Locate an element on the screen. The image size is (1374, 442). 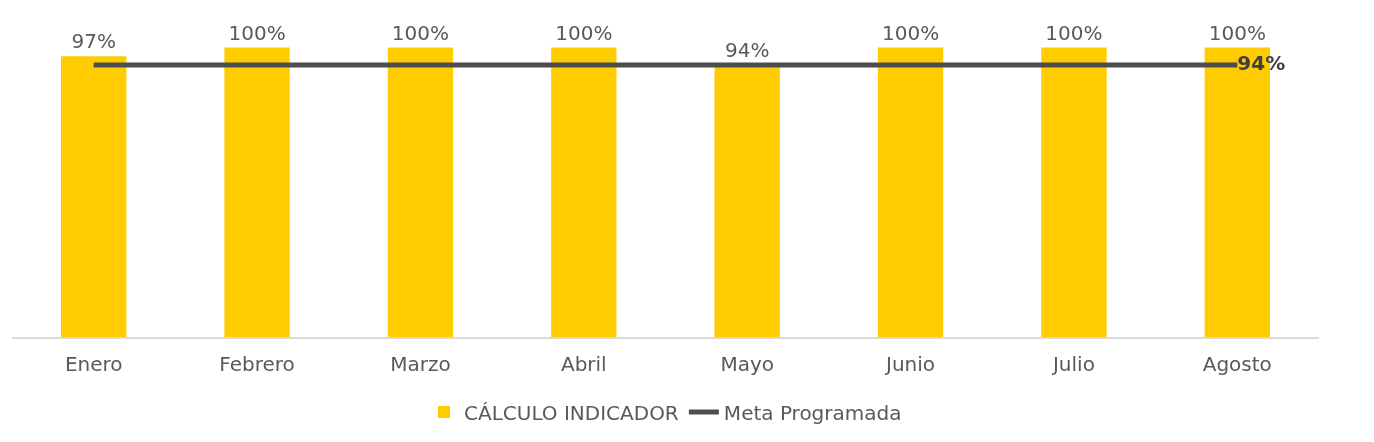
legend-label: CÁLCULO INDICADOR is located at coordinates (571, 412).